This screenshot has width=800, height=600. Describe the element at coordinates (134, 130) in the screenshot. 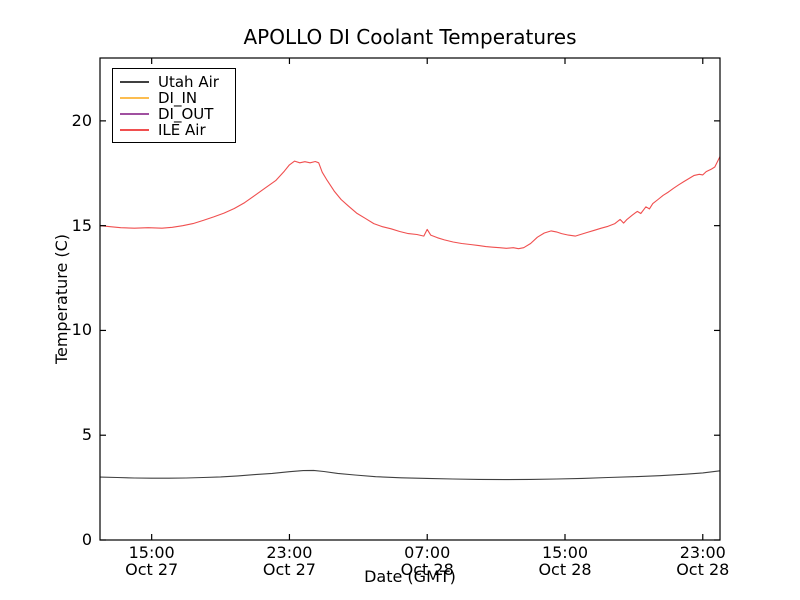

I see `legend-line-ile-air` at that location.